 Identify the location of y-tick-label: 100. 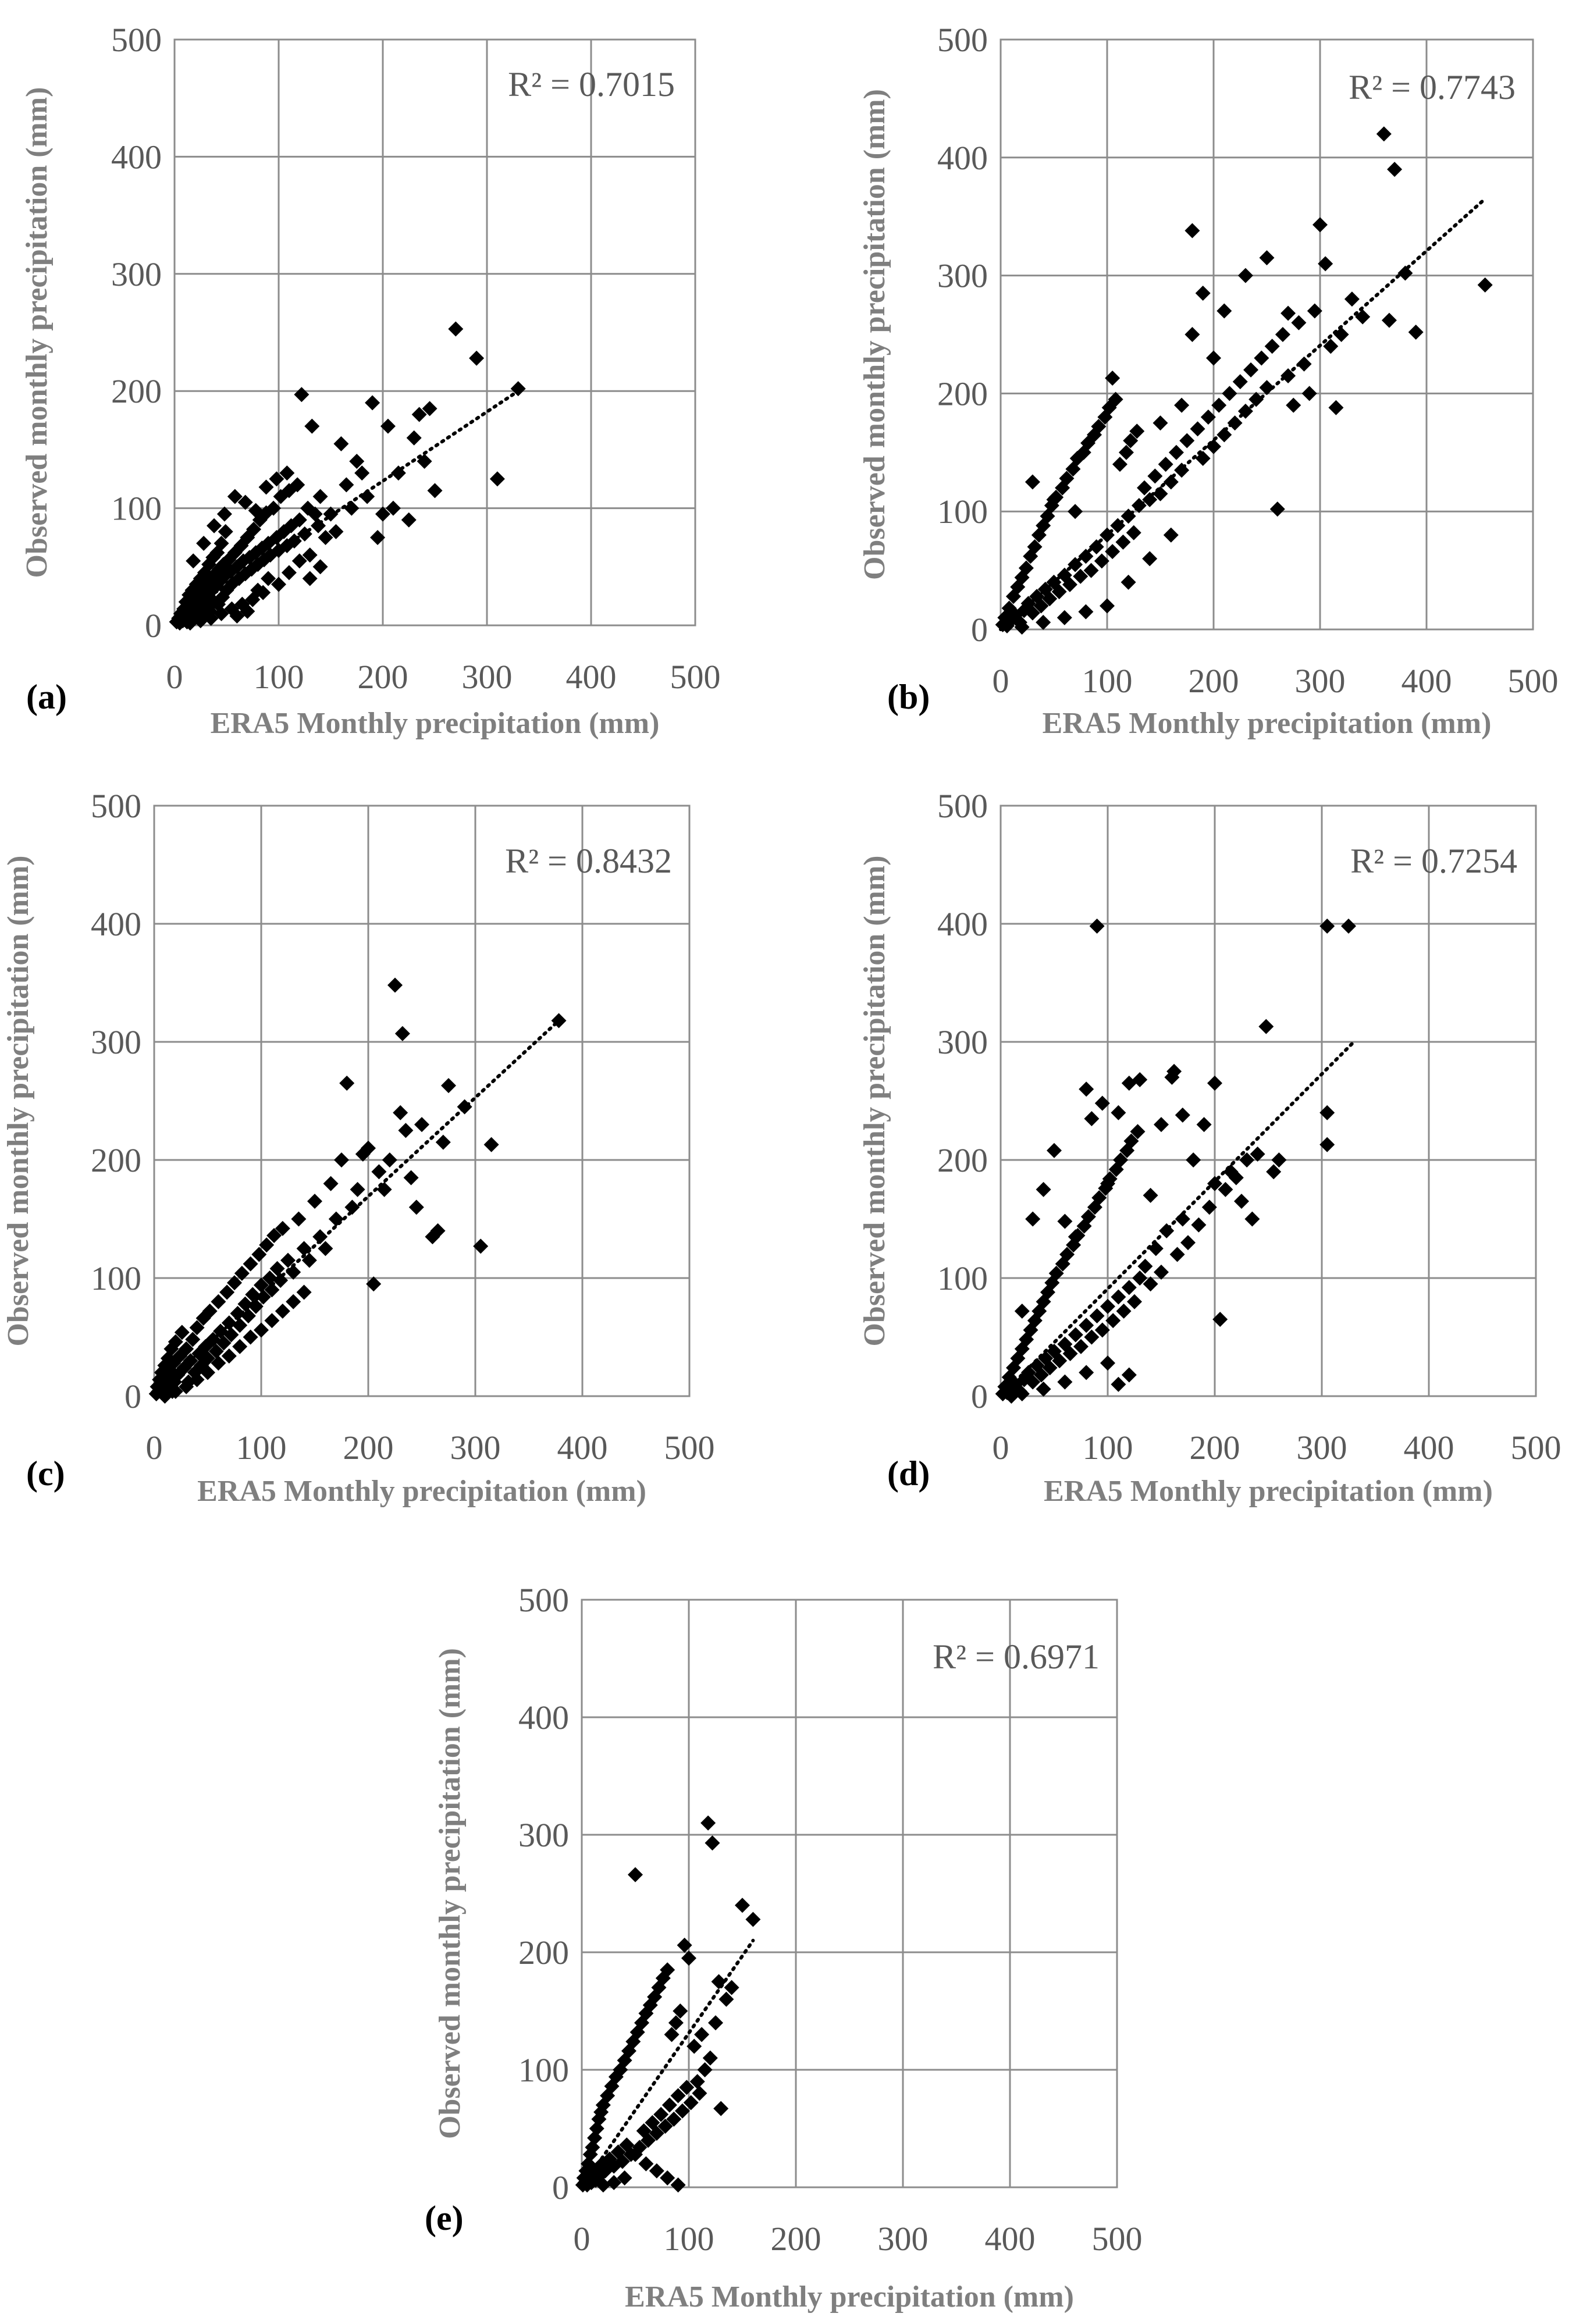
(116, 1278).